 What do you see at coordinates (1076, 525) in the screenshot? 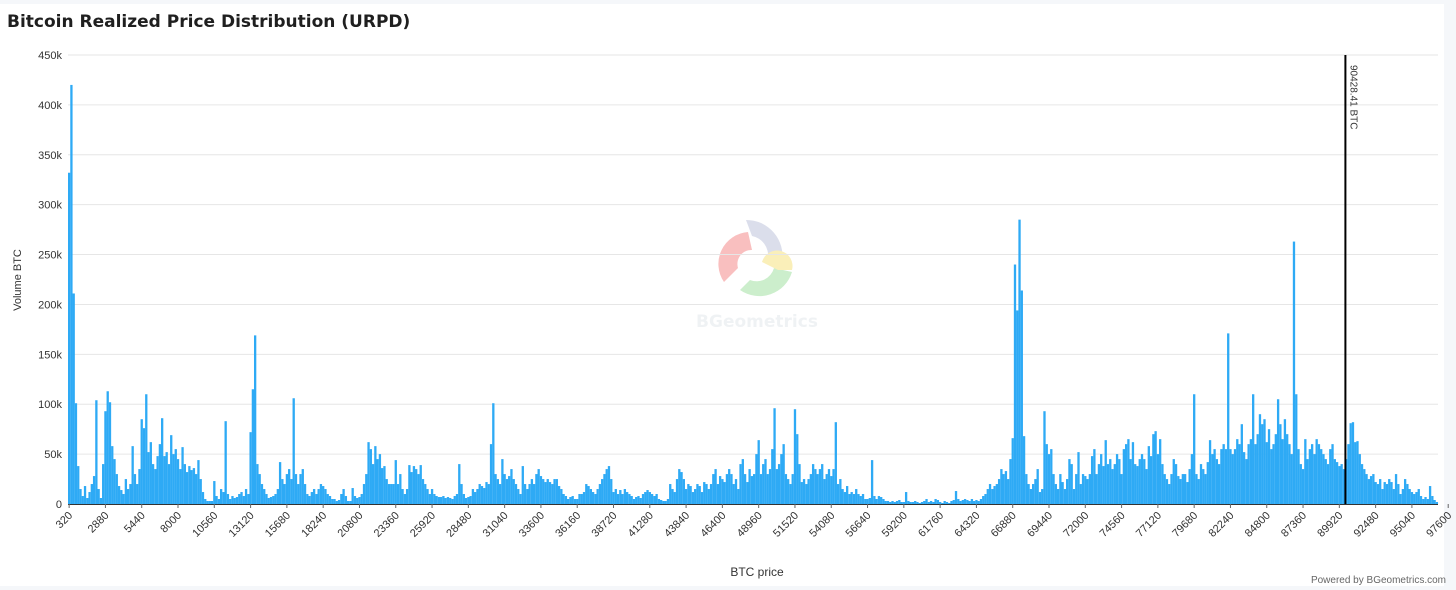
I see `x-tick-label: 72000` at bounding box center [1076, 525].